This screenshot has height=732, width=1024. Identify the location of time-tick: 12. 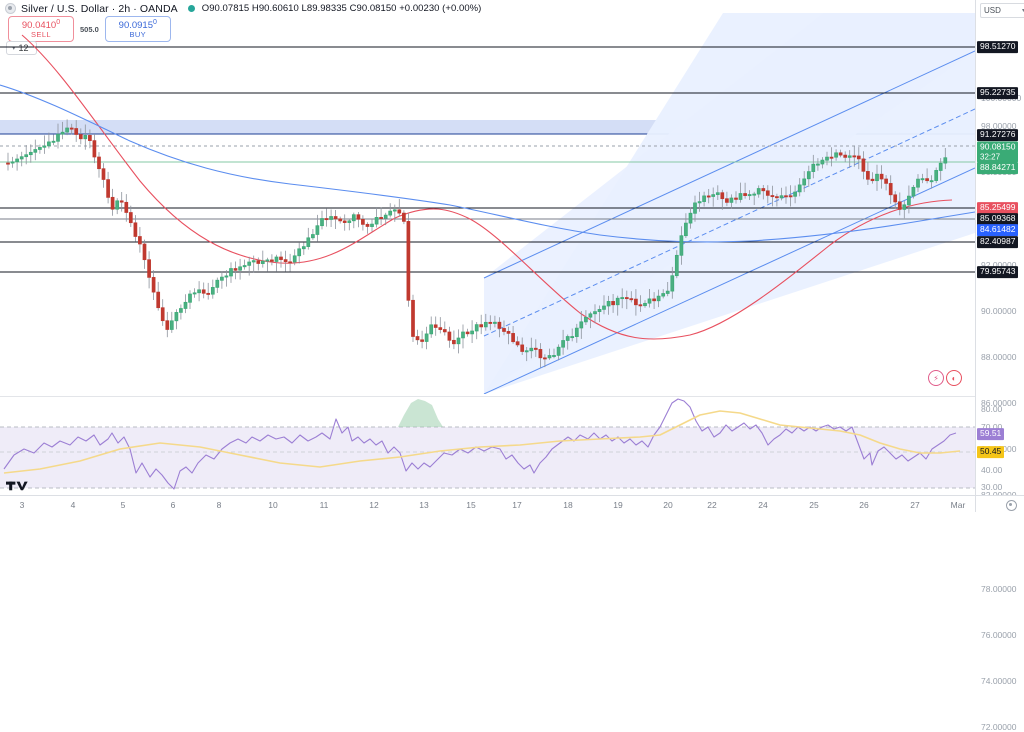
(374, 505).